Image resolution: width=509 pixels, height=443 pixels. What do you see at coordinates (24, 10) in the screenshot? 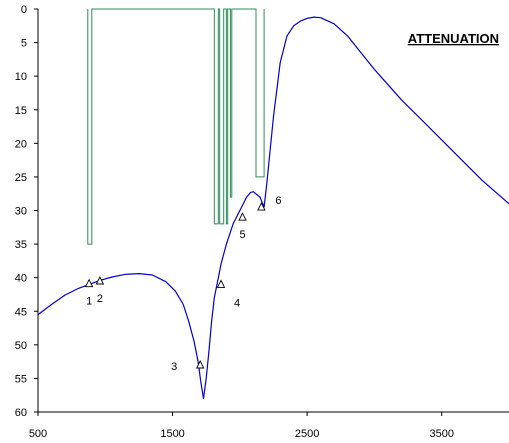
I see `y-tick-label: 0` at bounding box center [24, 10].